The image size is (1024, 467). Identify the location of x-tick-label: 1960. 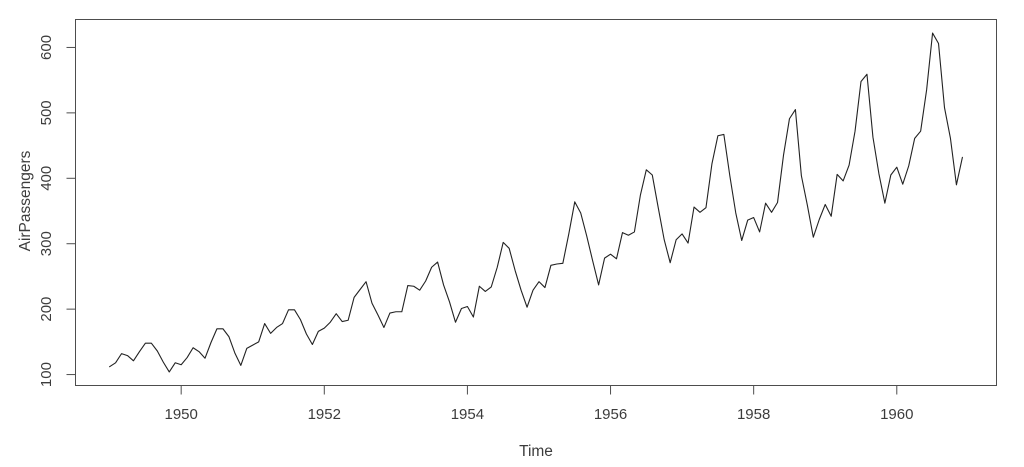
(896, 414).